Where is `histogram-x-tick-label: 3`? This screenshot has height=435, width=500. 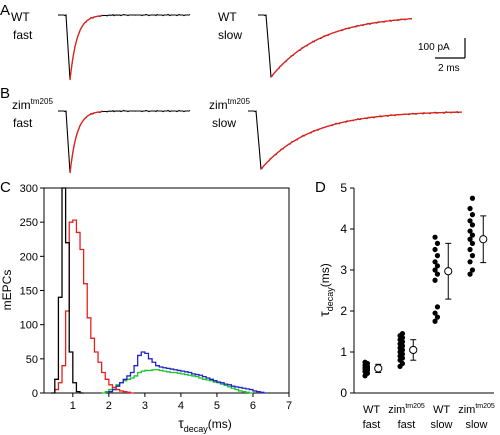 histogram-x-tick-label: 3 is located at coordinates (145, 406).